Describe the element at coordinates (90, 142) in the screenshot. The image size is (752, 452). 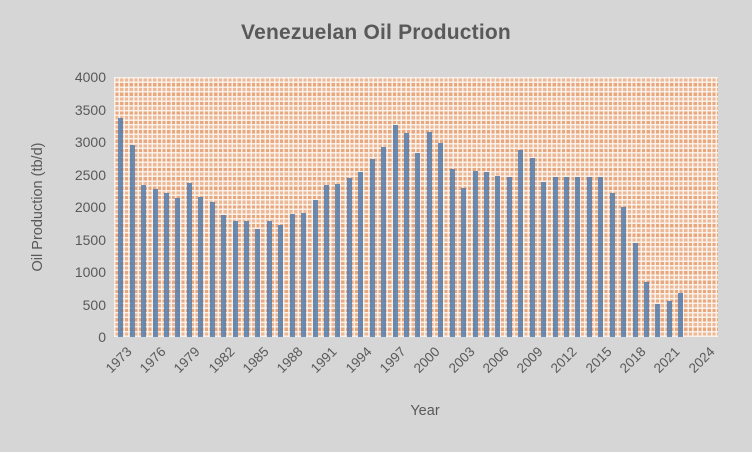
I see `y-tick-label-3000: 3000` at that location.